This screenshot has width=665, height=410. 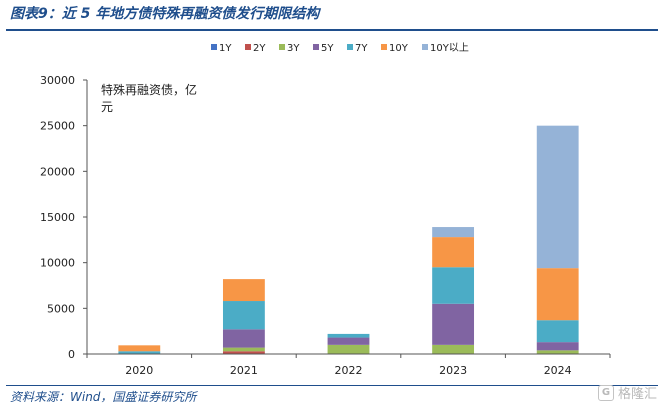 What do you see at coordinates (348, 349) in the screenshot?
I see `bar-segment-2022-3Y` at bounding box center [348, 349].